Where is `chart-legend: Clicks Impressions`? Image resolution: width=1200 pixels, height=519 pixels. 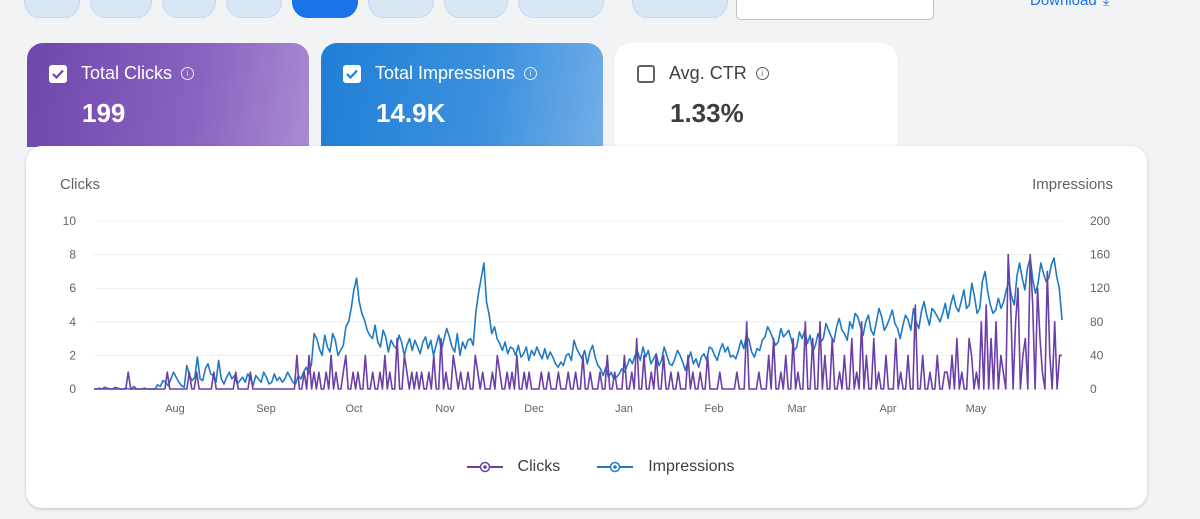 chart-legend: Clicks Impressions is located at coordinates (600, 467).